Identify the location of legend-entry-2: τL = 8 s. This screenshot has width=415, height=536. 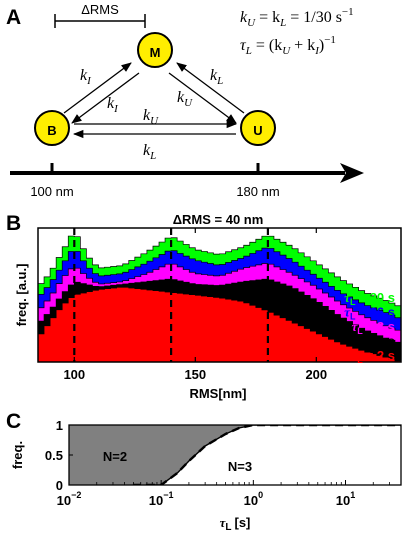
(373, 327).